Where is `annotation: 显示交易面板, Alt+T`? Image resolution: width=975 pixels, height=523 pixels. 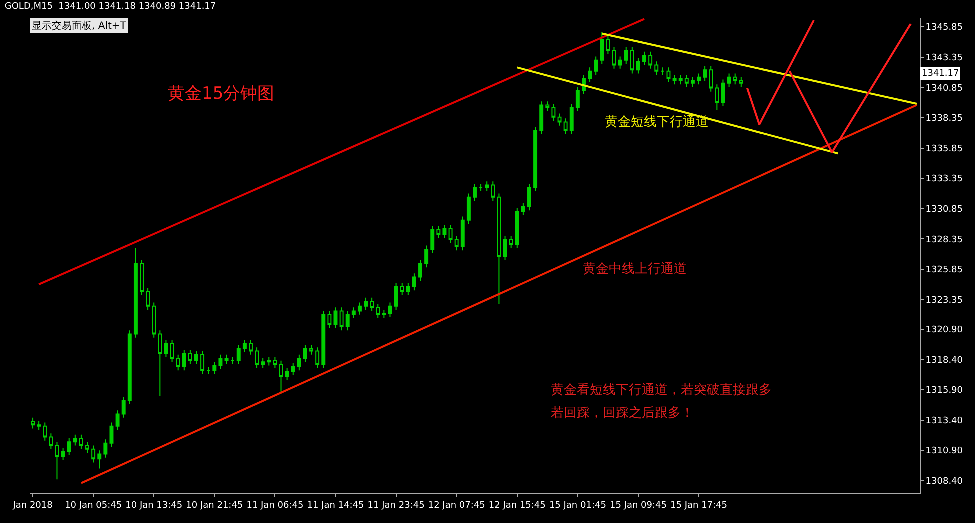 annotation: 显示交易面板, Alt+T is located at coordinates (80, 26).